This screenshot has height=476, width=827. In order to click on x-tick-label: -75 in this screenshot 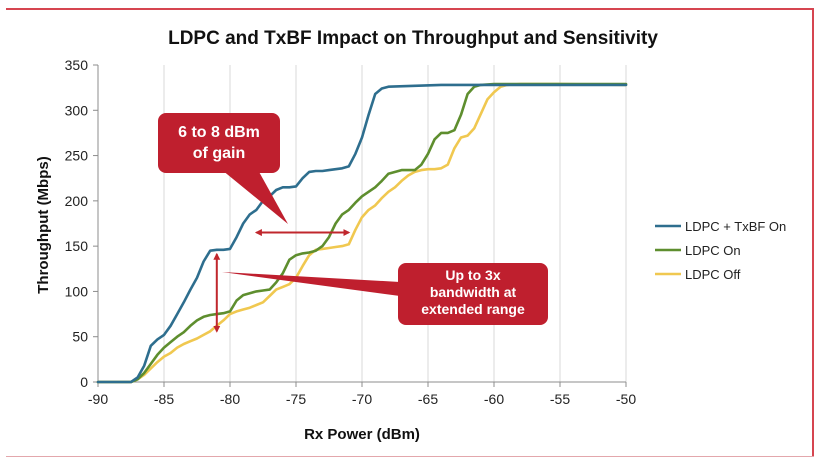, I will do `click(296, 399)`.